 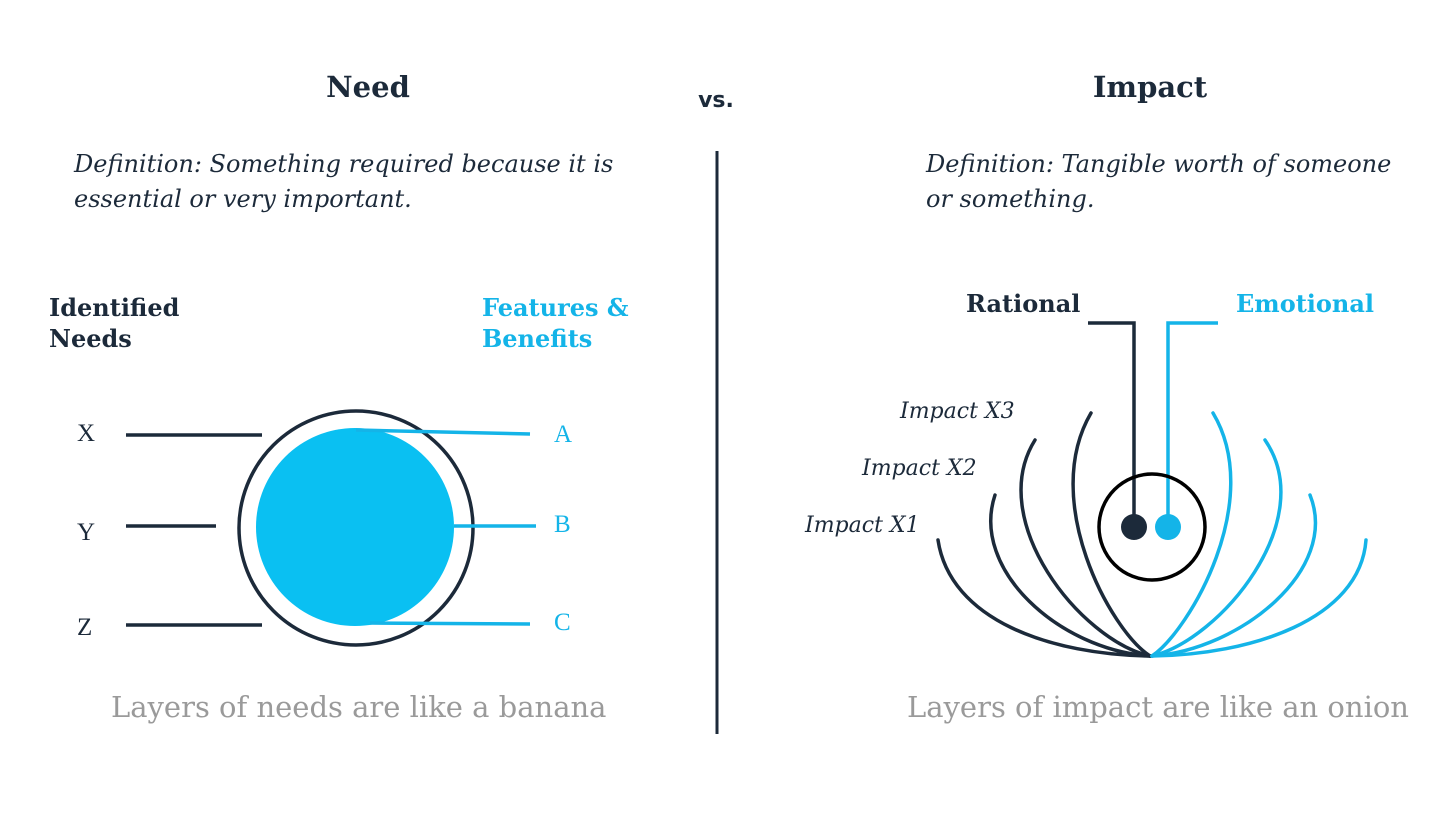 What do you see at coordinates (1259, 598) in the screenshot?
I see `onion-layer-x1-right` at bounding box center [1259, 598].